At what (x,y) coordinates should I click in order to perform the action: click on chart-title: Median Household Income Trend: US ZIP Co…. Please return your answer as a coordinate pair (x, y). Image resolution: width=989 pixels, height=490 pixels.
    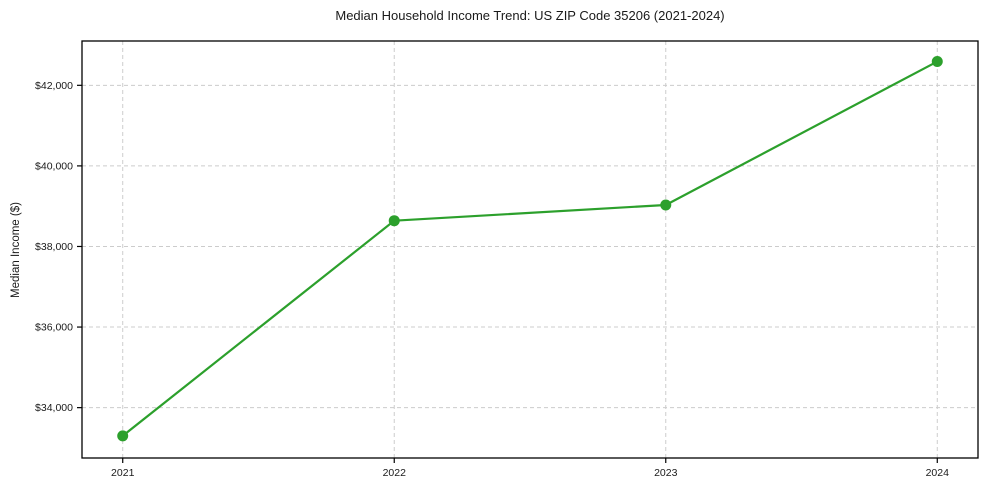
    Looking at the image, I should click on (530, 15).